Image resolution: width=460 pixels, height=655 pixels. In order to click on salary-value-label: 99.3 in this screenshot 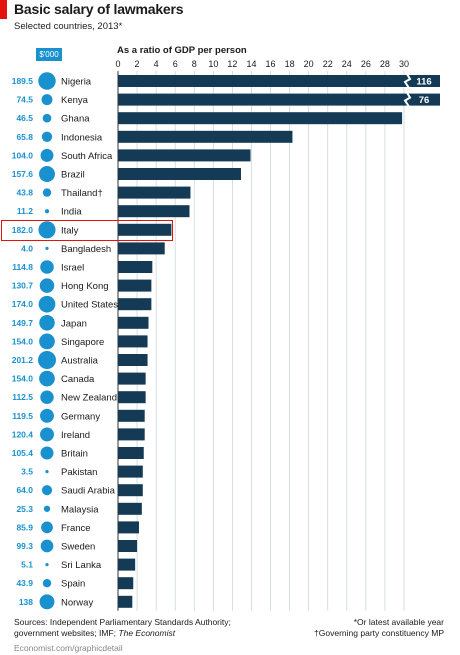, I will do `click(24, 546)`.